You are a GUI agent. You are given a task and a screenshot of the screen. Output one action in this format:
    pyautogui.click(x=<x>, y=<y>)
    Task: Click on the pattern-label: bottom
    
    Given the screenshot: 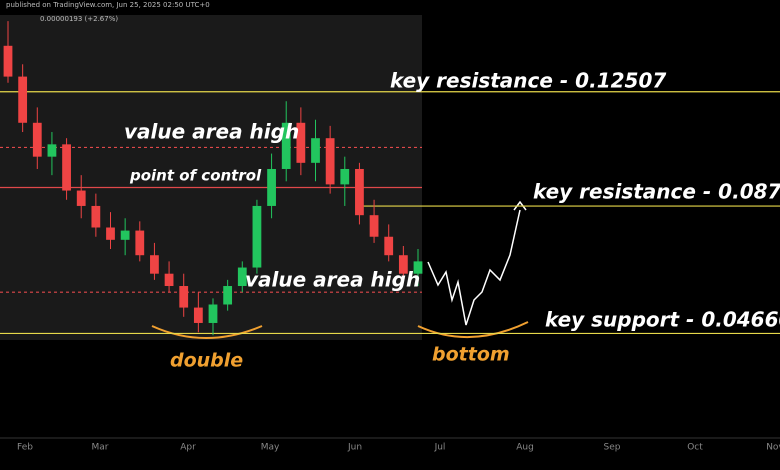 What is the action you would take?
    pyautogui.click(x=471, y=355)
    